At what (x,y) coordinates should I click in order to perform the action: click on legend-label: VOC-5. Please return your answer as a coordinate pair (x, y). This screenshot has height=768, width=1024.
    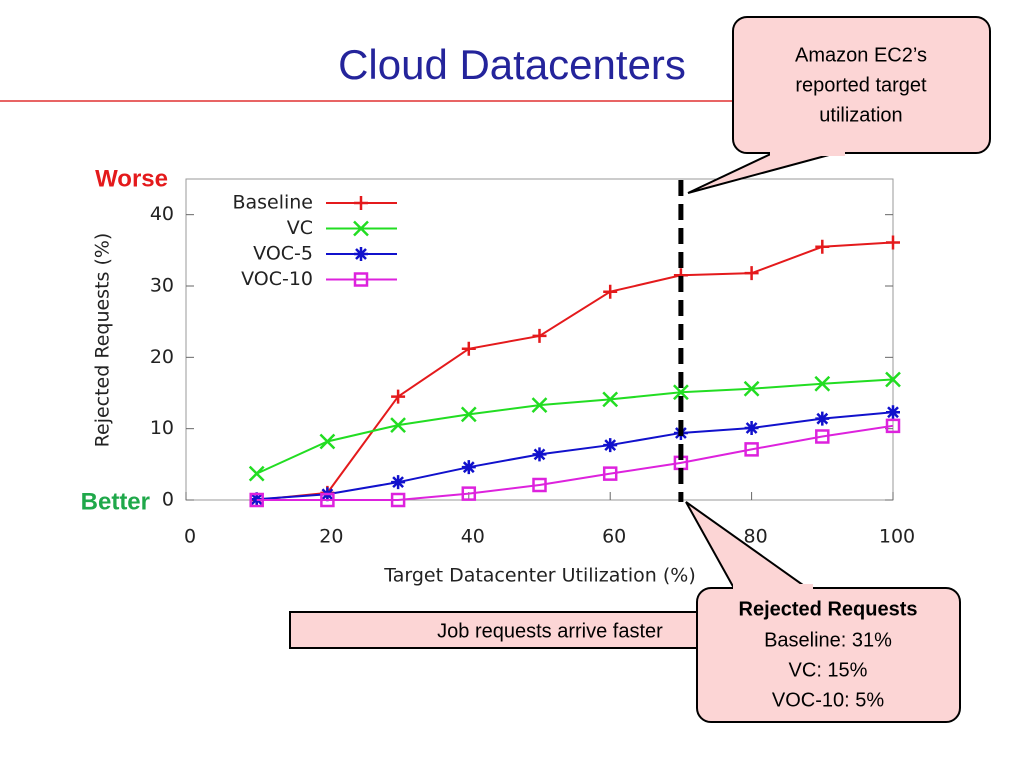
    Looking at the image, I should click on (283, 254).